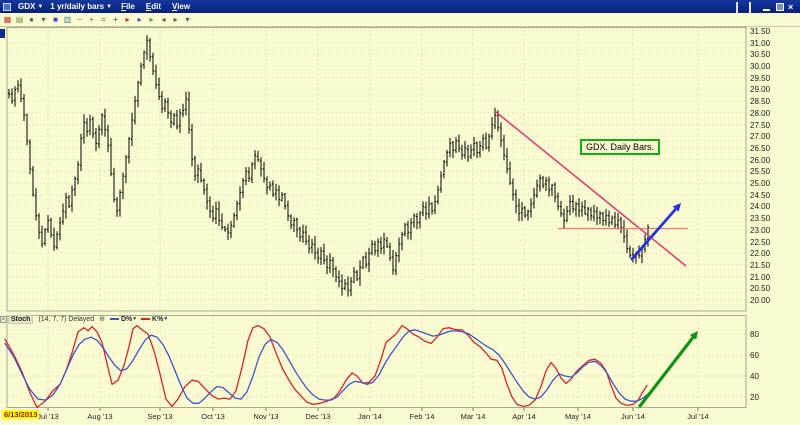 The width and height of the screenshot is (800, 425). Describe the element at coordinates (760, 195) in the screenshot. I see `price-tick-label: 24.50` at that location.